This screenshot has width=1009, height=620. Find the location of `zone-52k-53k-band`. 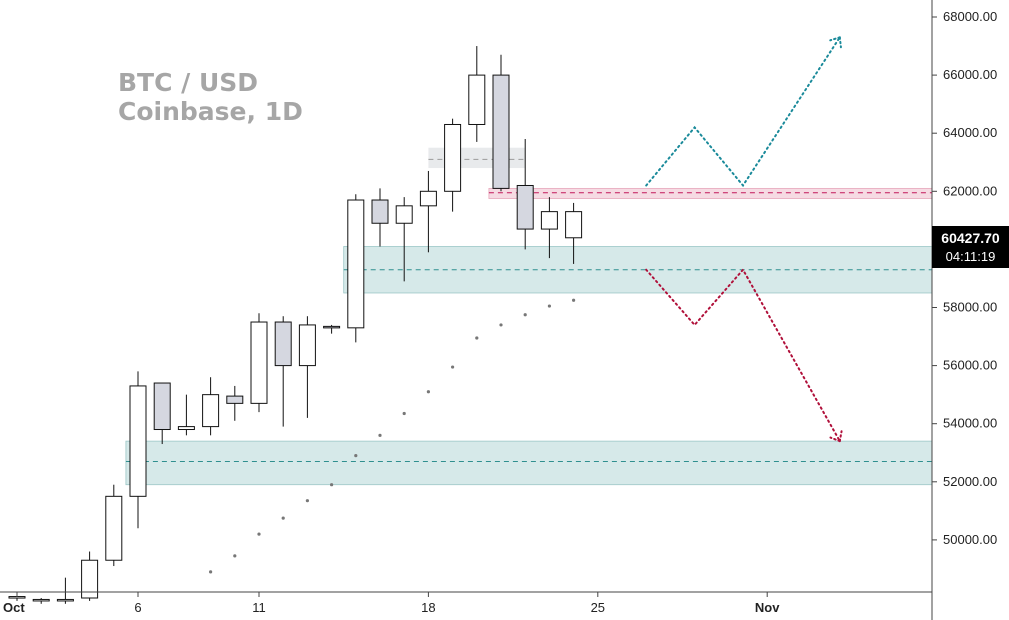

zone-52k-53k-band is located at coordinates (529, 463).